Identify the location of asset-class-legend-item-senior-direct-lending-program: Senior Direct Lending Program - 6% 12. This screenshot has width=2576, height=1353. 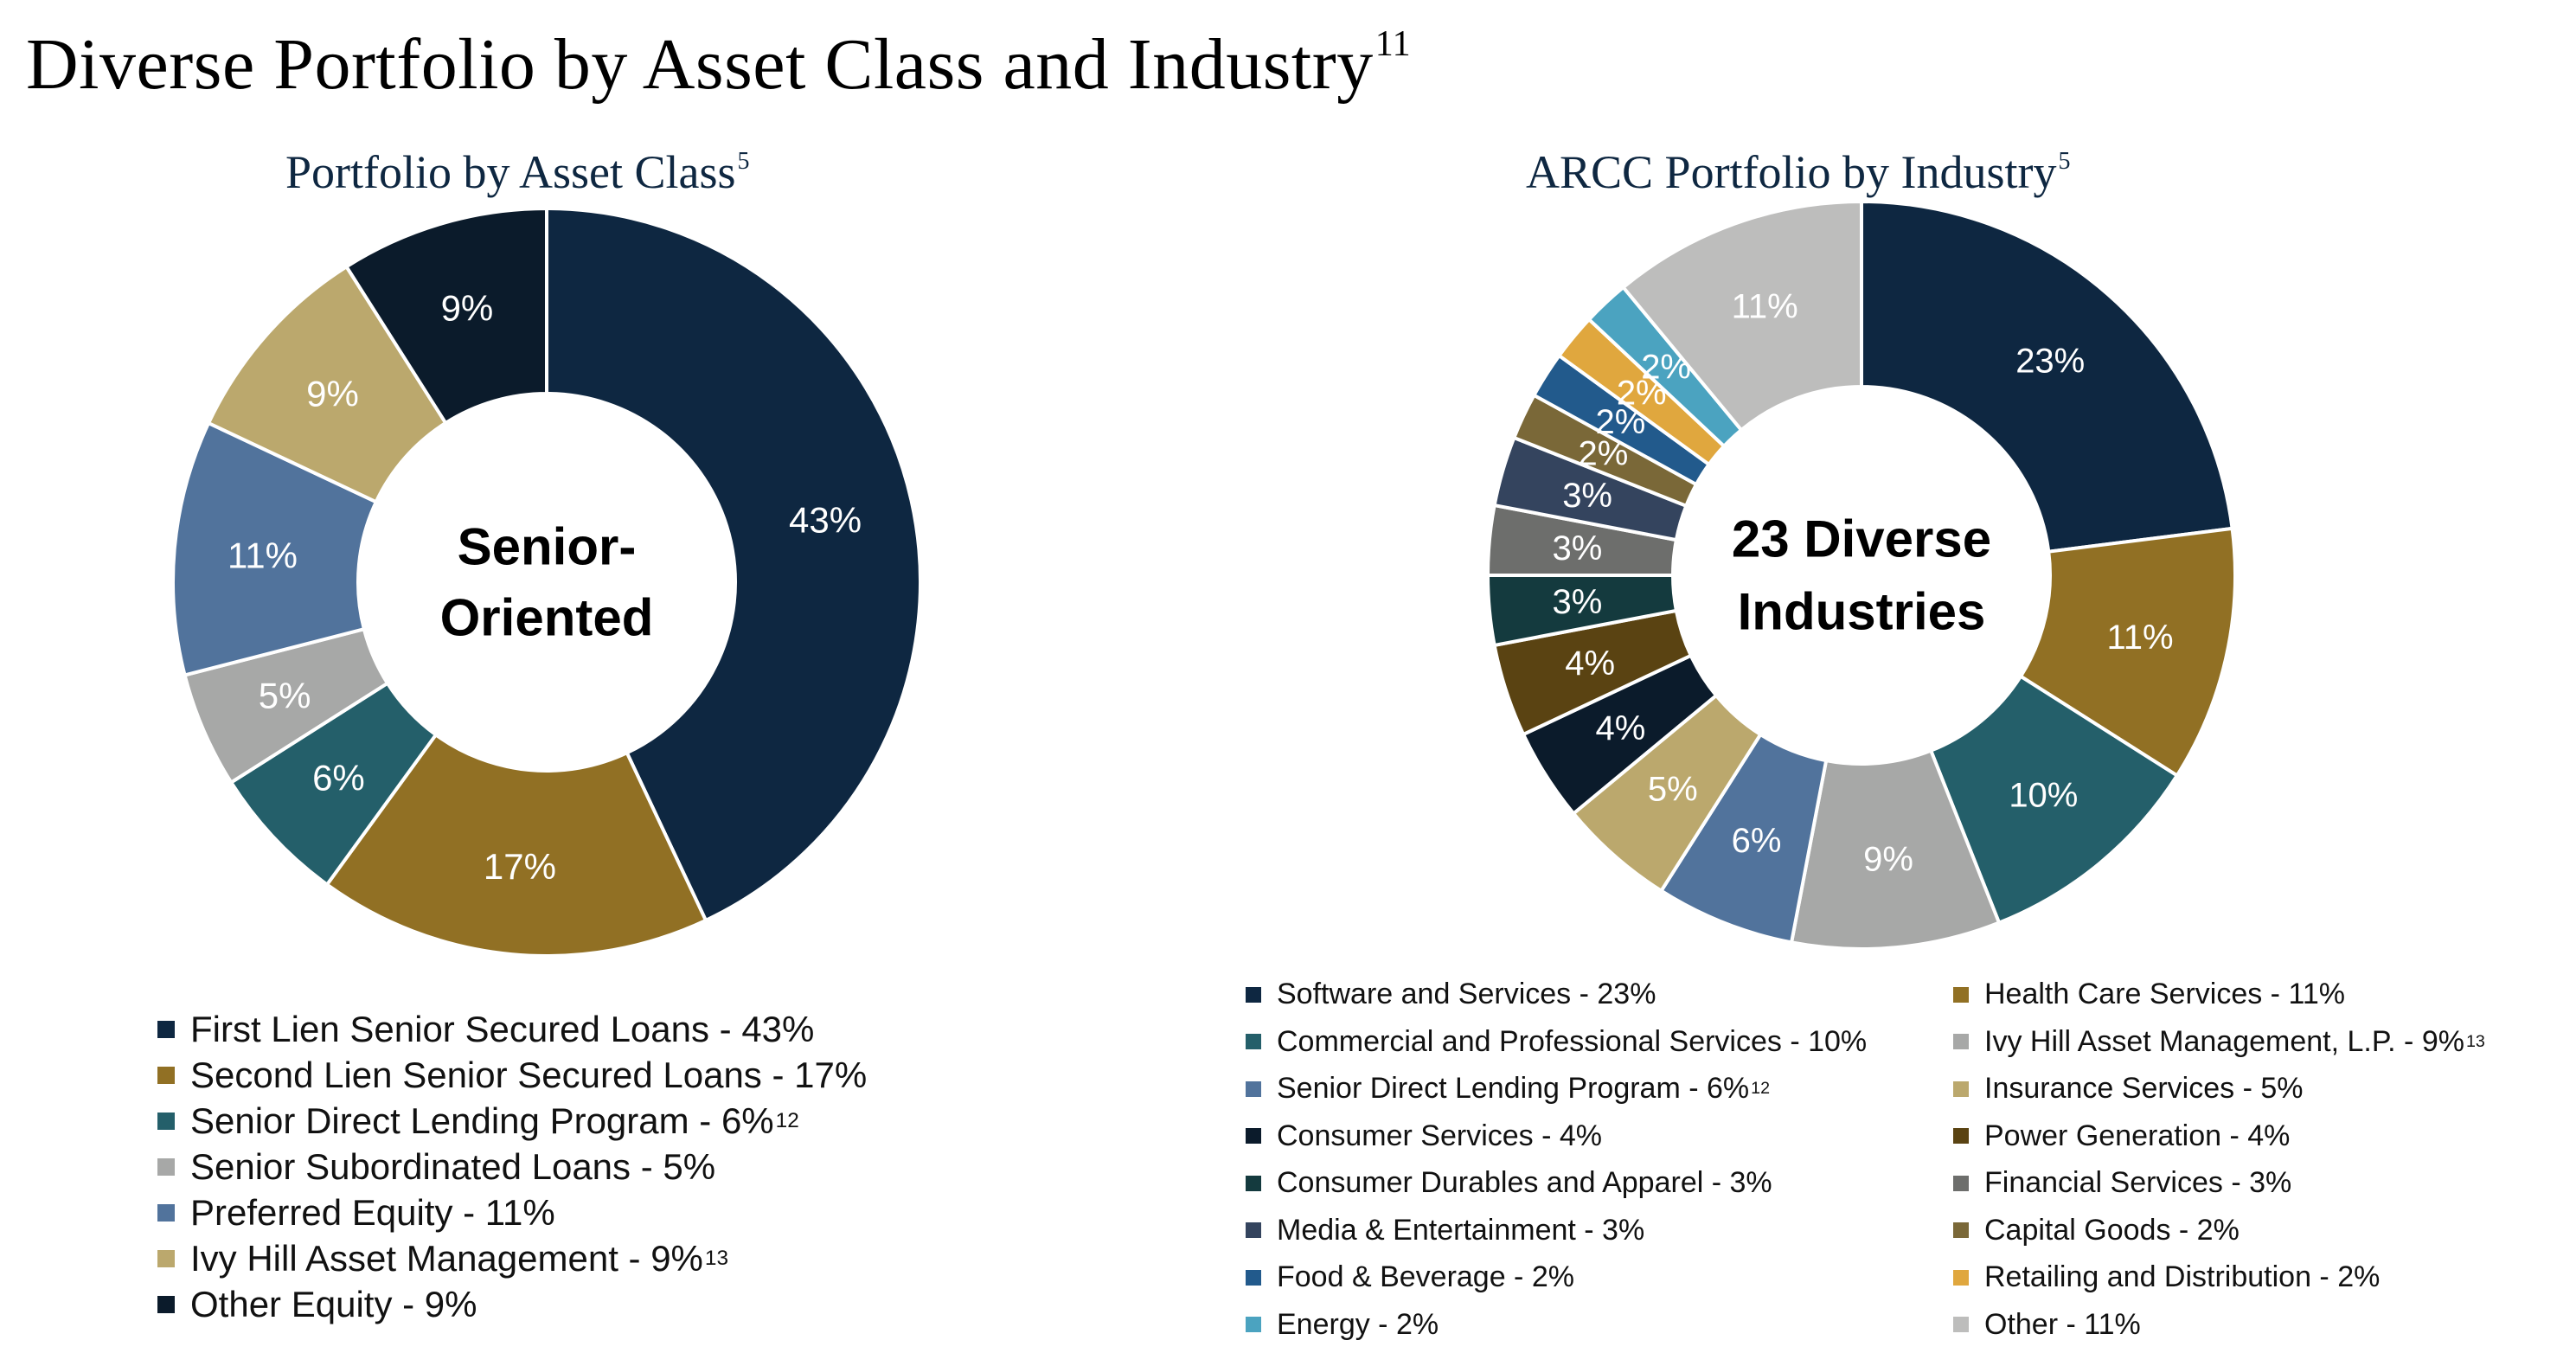
(478, 1121).